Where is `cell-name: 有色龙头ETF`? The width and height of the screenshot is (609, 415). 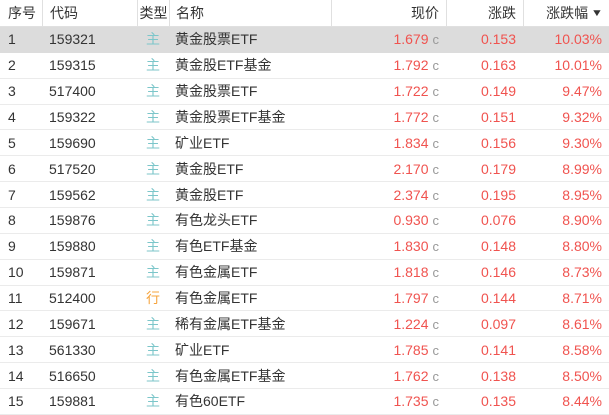
cell-name: 有色龙头ETF is located at coordinates (216, 220).